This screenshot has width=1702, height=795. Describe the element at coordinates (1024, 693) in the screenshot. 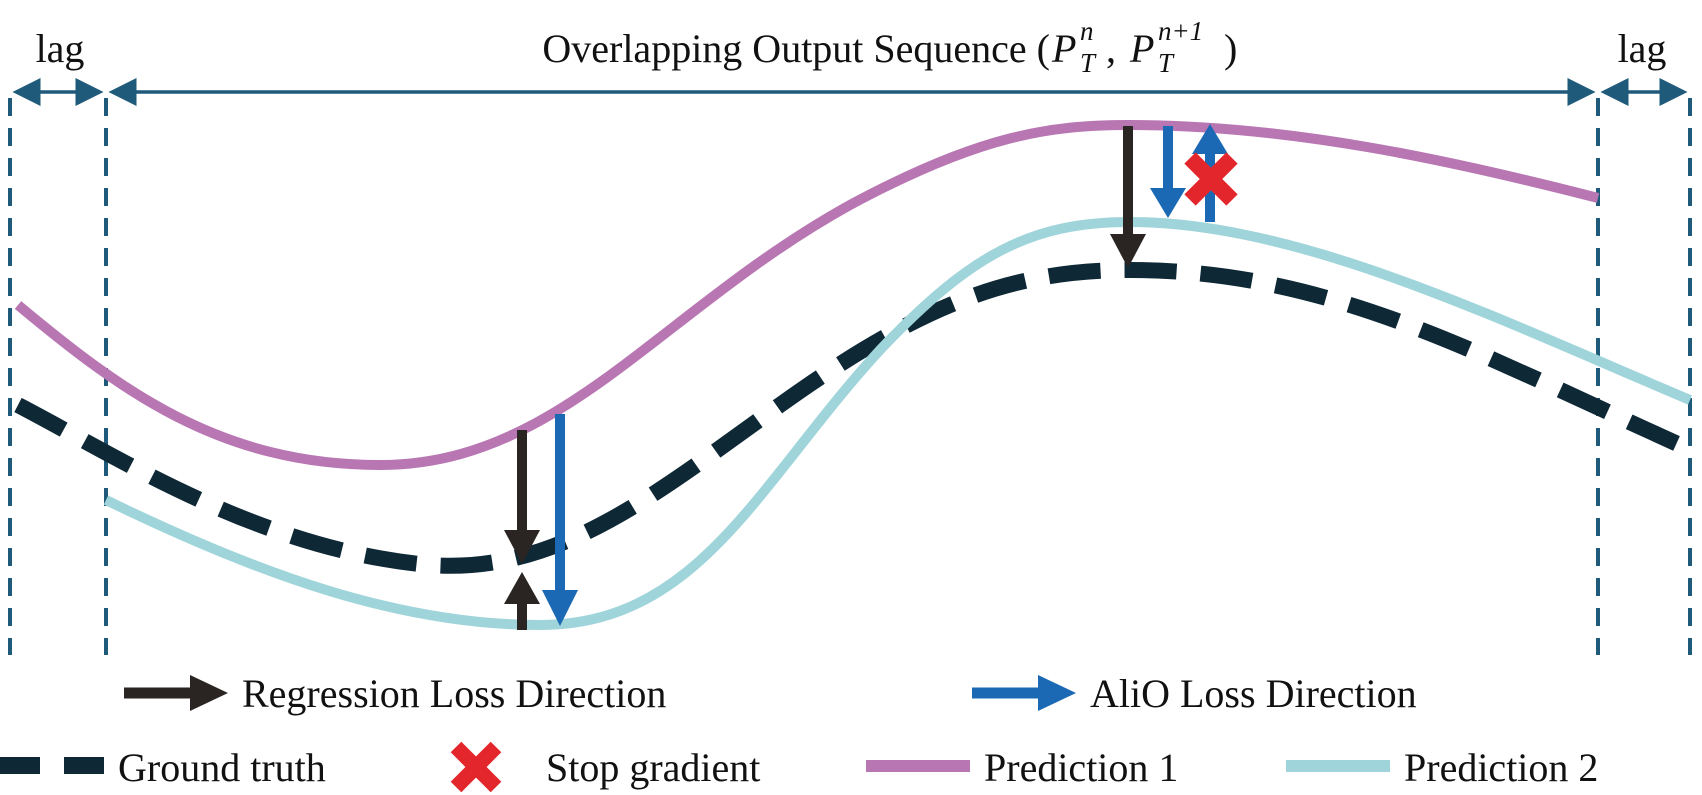

I see `alio-arrow-icon` at that location.